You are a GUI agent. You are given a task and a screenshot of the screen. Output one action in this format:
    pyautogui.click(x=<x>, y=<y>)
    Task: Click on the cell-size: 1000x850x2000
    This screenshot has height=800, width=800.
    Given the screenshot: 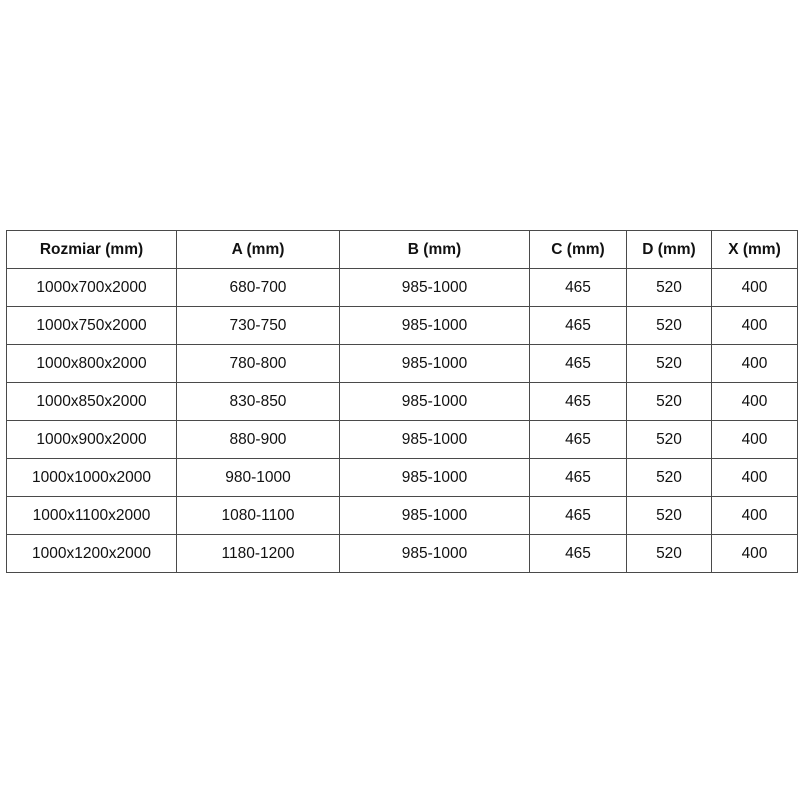 What is the action you would take?
    pyautogui.click(x=91, y=401)
    